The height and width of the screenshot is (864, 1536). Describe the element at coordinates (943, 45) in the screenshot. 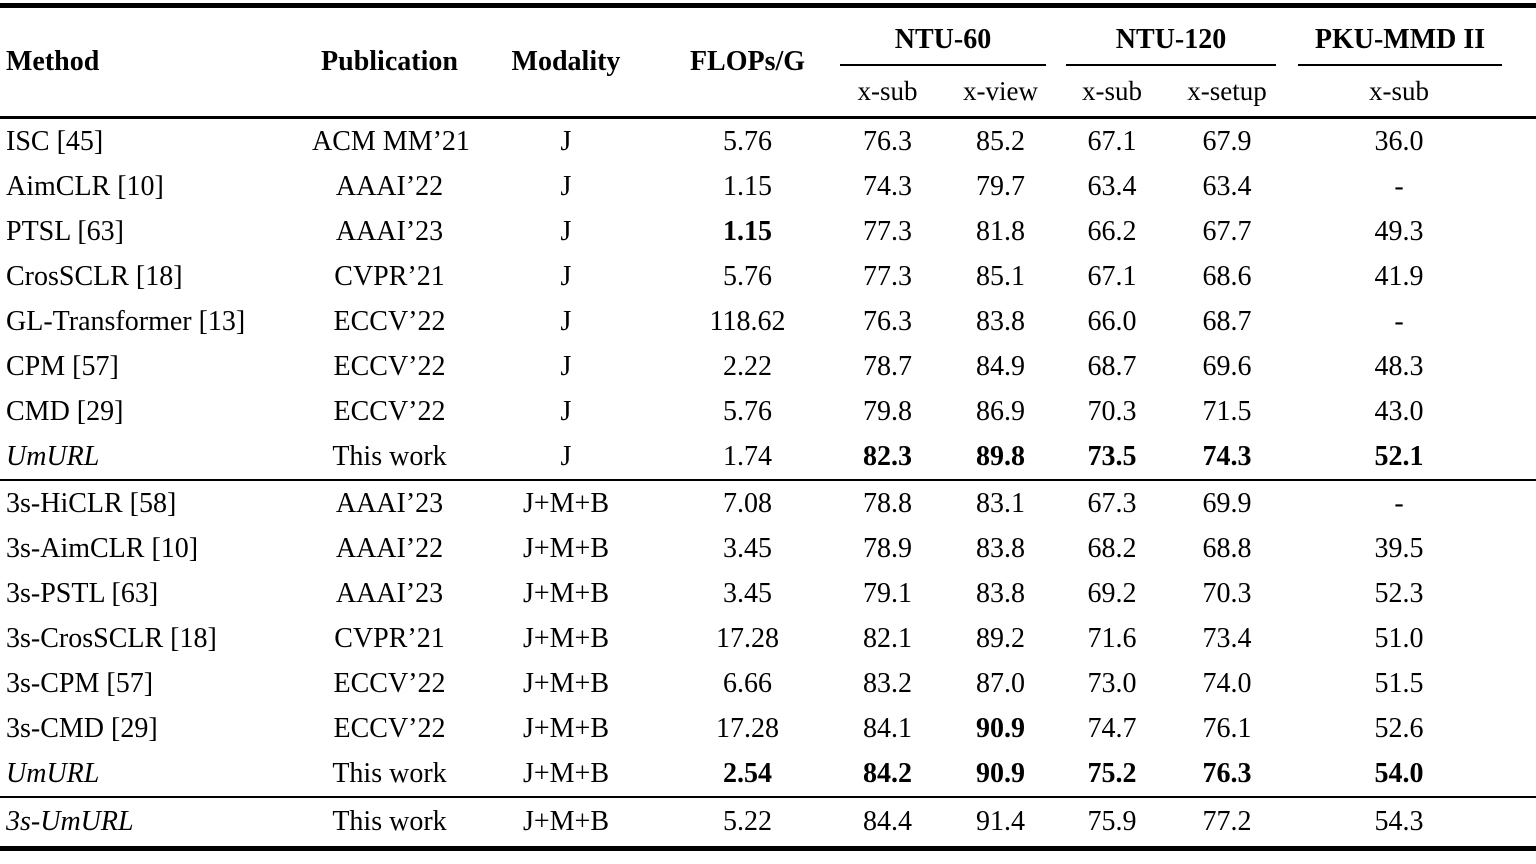

I see `col-group-ntu60-label: NTU-60` at that location.